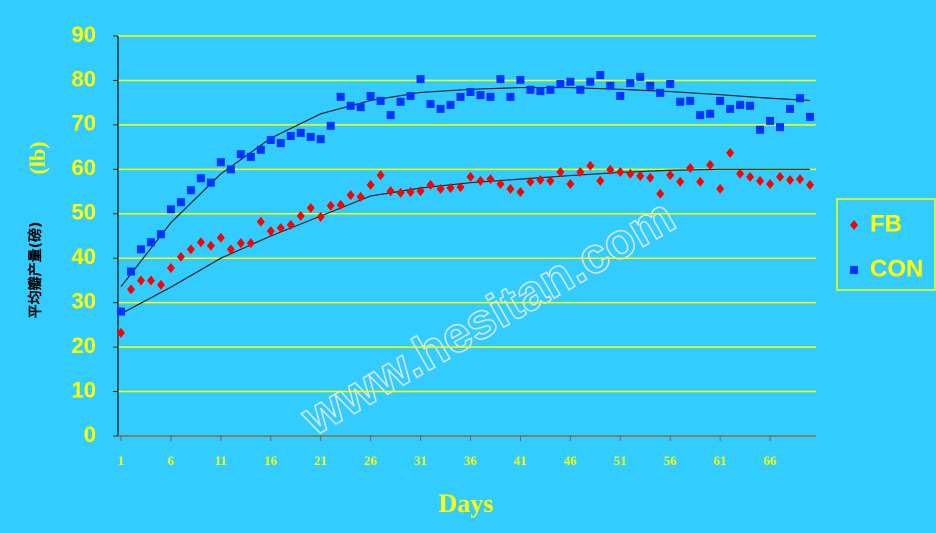 This screenshot has width=936, height=533. Describe the element at coordinates (121, 460) in the screenshot. I see `x-tick-label: 1` at that location.